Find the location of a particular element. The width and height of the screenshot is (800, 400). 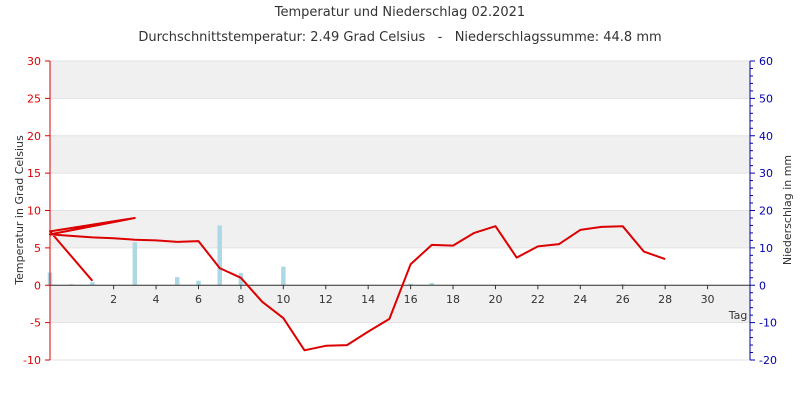

y-right-axis-label: Niederschlag in mm is located at coordinates (787, 210).